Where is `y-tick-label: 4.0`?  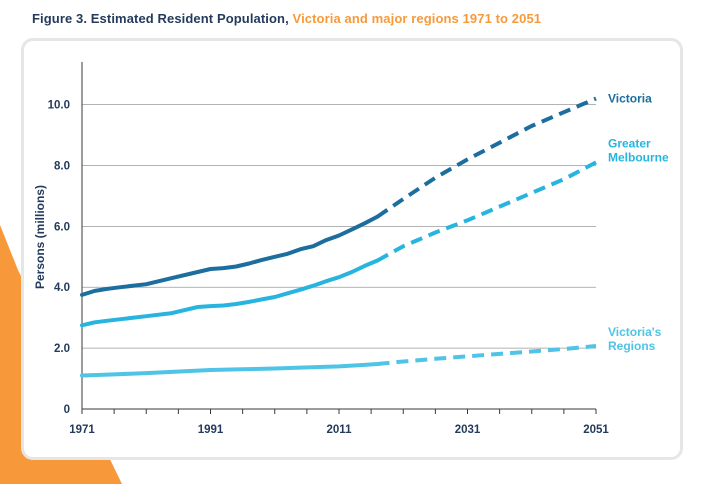 y-tick-label: 4.0 is located at coordinates (62, 288).